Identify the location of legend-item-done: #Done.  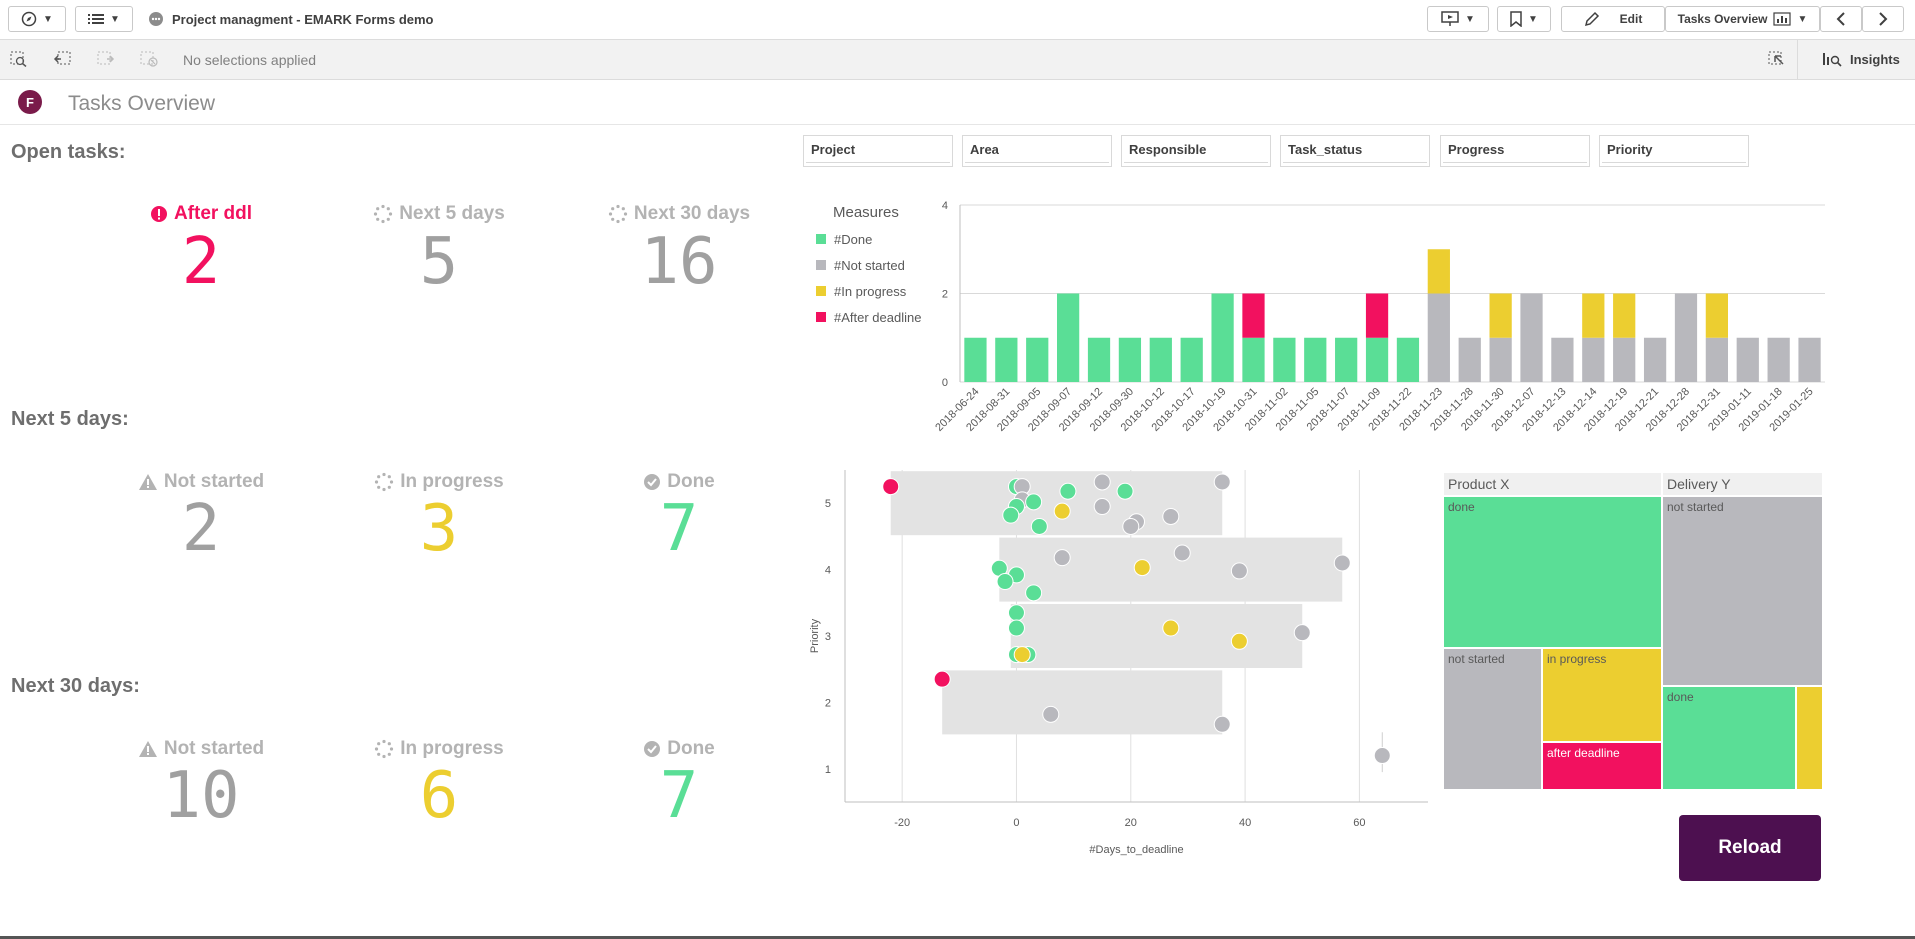
(844, 239).